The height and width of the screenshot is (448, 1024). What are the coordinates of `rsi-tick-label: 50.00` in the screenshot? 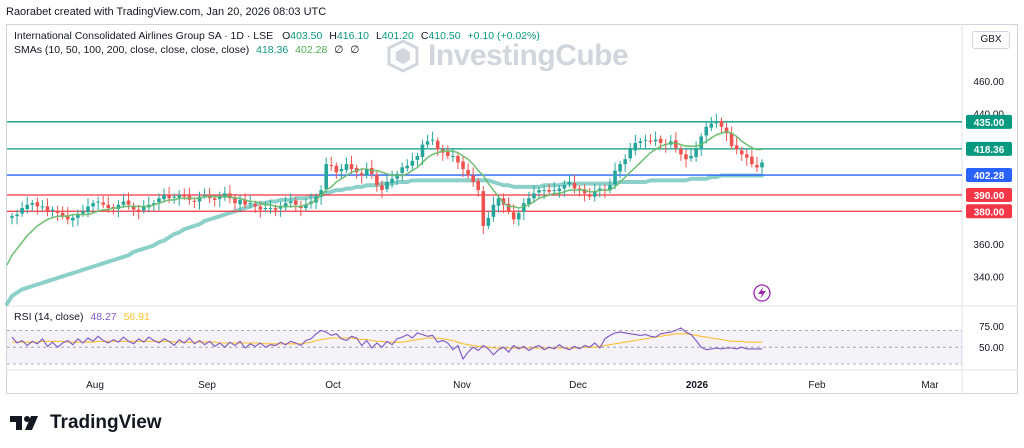 It's located at (991, 348).